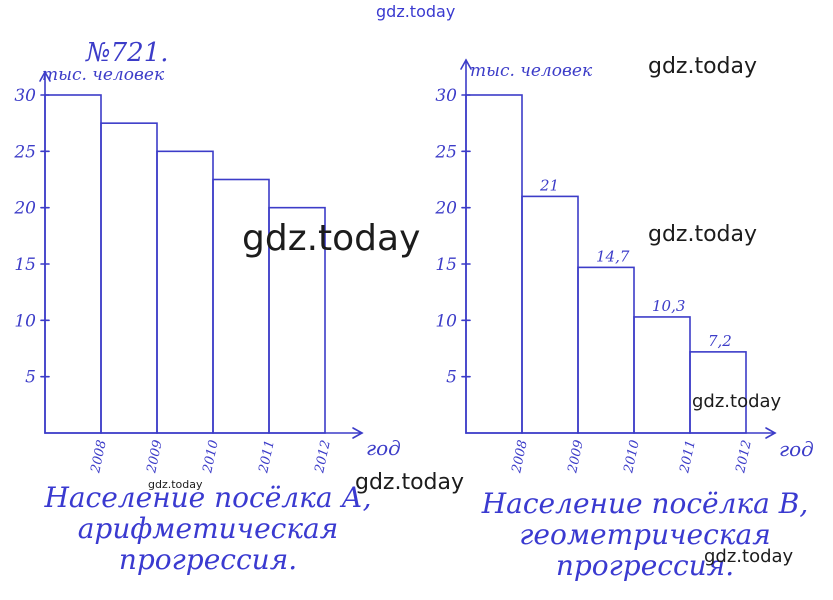 This screenshot has width=833, height=600. I want to click on caption-b-line: Население посёлка В,, so click(645, 503).